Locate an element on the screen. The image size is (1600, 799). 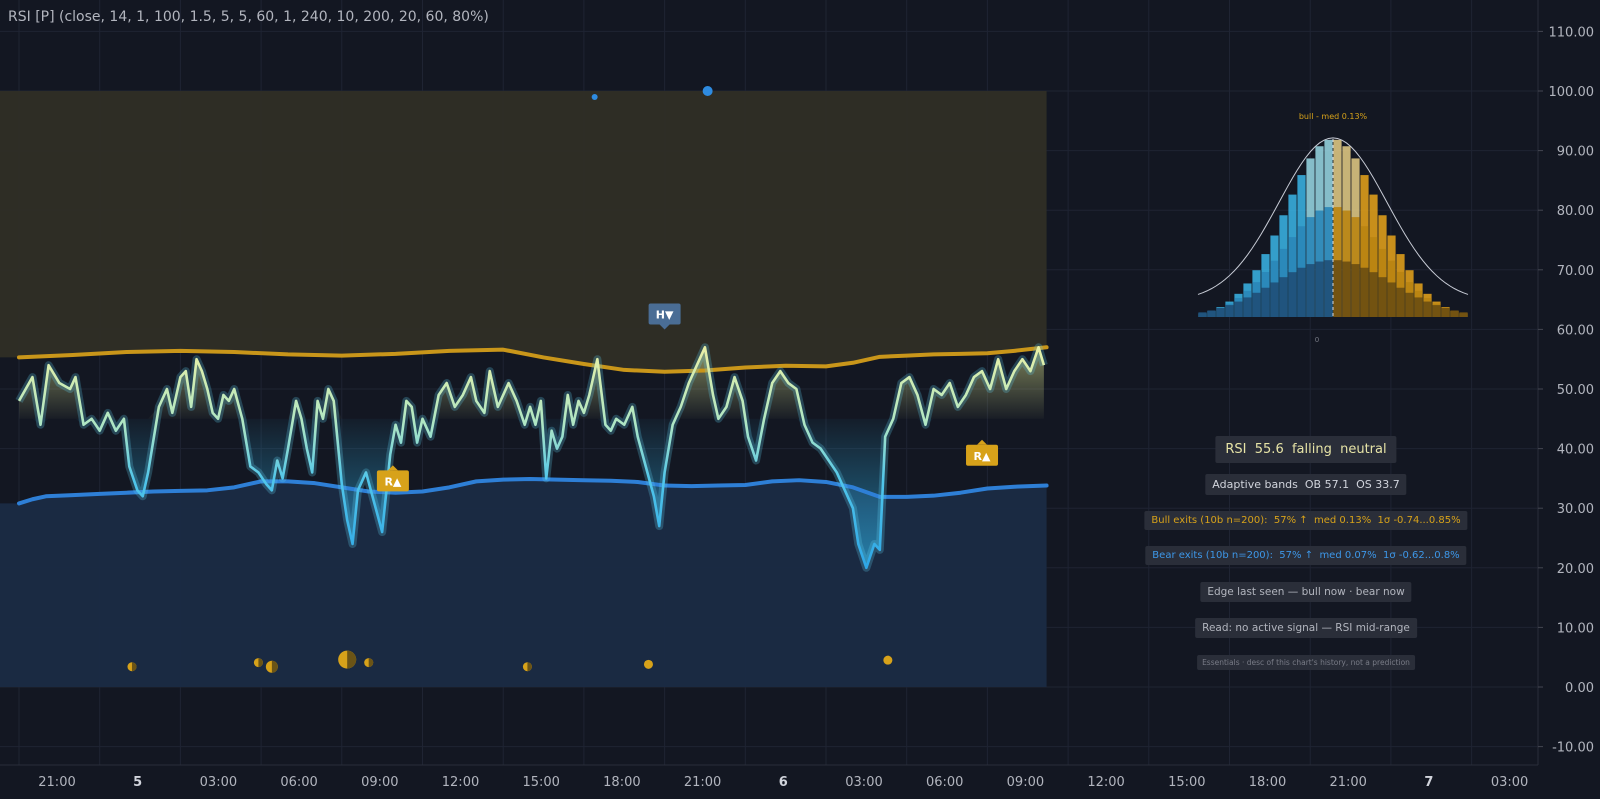
rsi-down-fill is located at coordinates (531, 493).